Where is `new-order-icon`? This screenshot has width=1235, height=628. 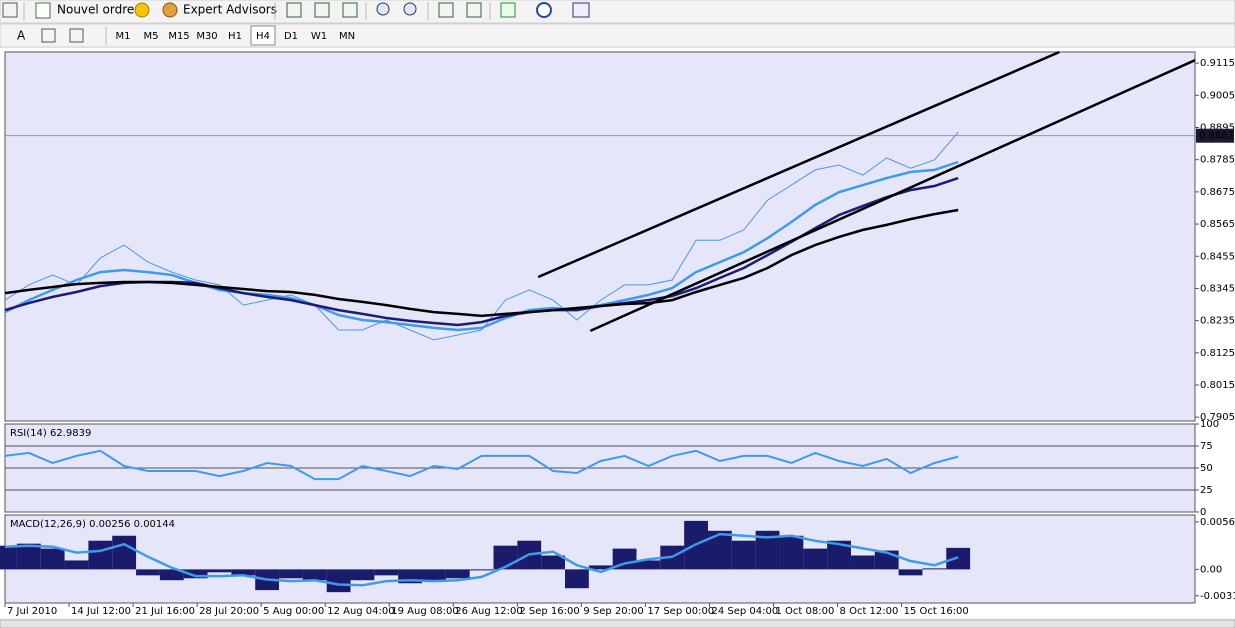 new-order-icon is located at coordinates (43, 10).